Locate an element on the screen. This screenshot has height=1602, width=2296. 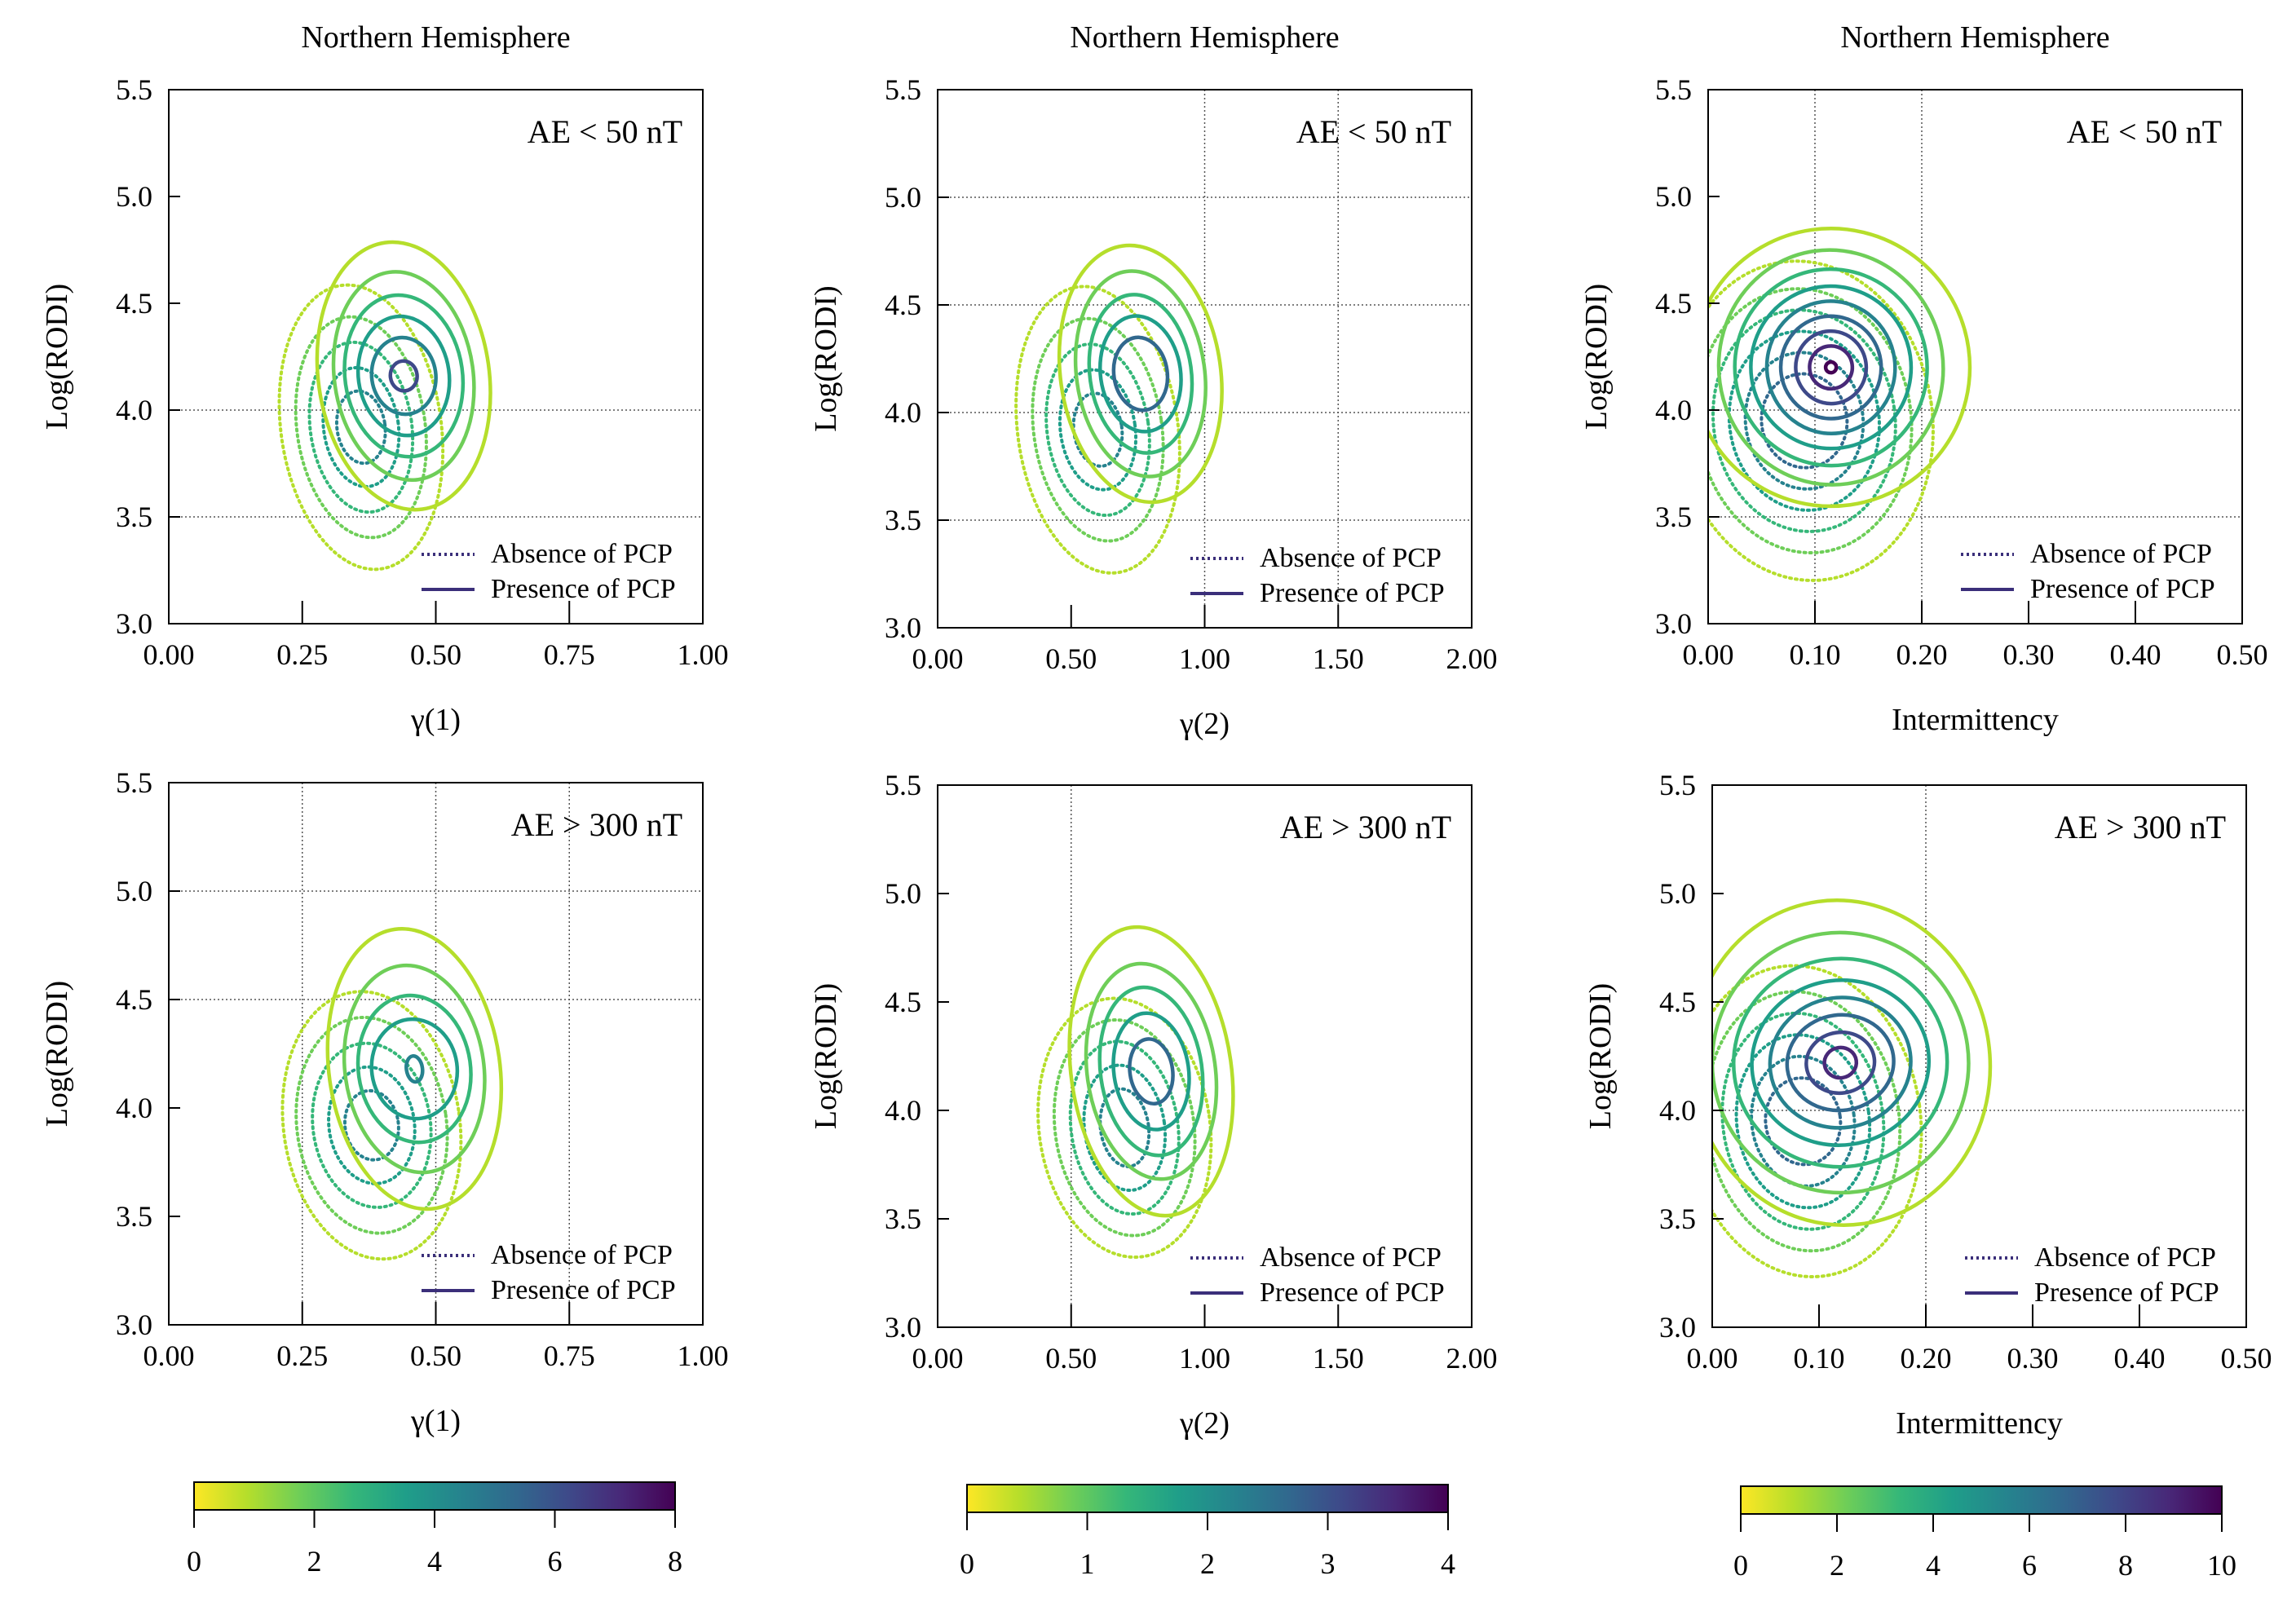
x-tick-label: 0.25 is located at coordinates (302, 1355).